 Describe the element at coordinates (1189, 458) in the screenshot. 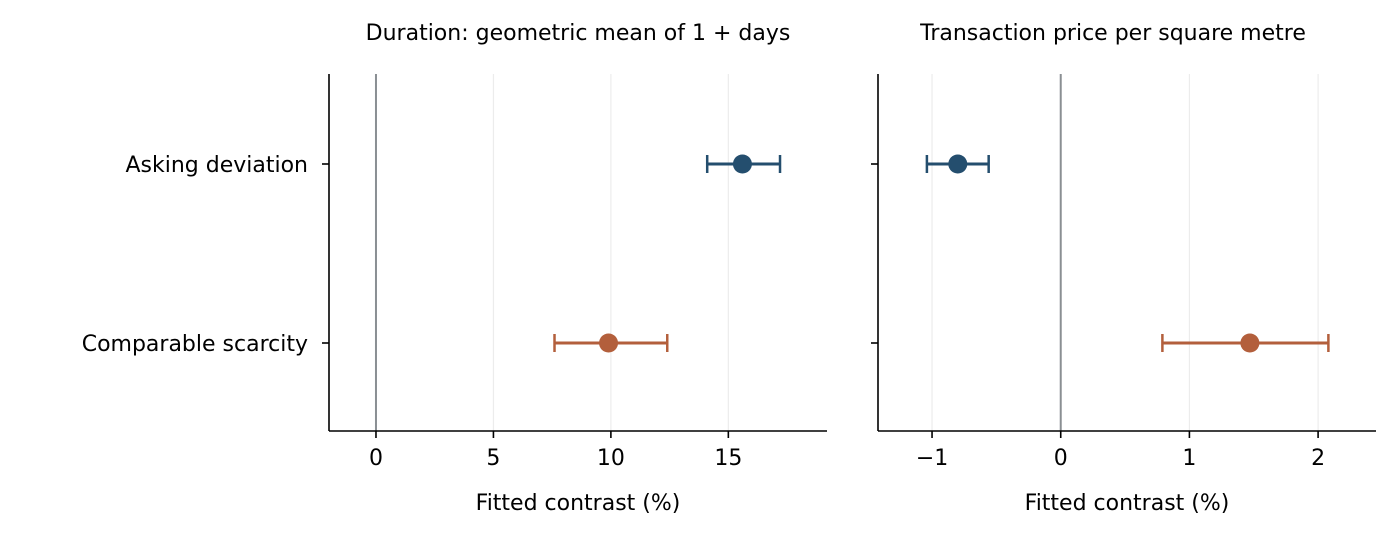

I see `x-tick-label: 1` at that location.